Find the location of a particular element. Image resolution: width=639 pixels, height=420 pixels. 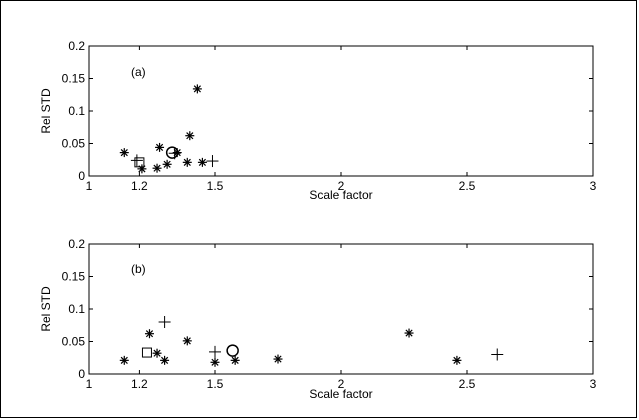

x-axis-label-b: Scale factor is located at coordinates (340, 394).